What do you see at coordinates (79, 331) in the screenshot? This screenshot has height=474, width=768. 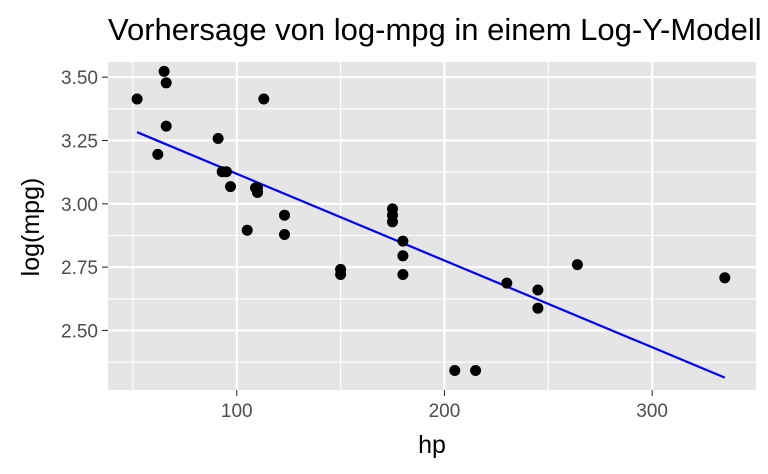 I see `y-tick-label: 2.50` at bounding box center [79, 331].